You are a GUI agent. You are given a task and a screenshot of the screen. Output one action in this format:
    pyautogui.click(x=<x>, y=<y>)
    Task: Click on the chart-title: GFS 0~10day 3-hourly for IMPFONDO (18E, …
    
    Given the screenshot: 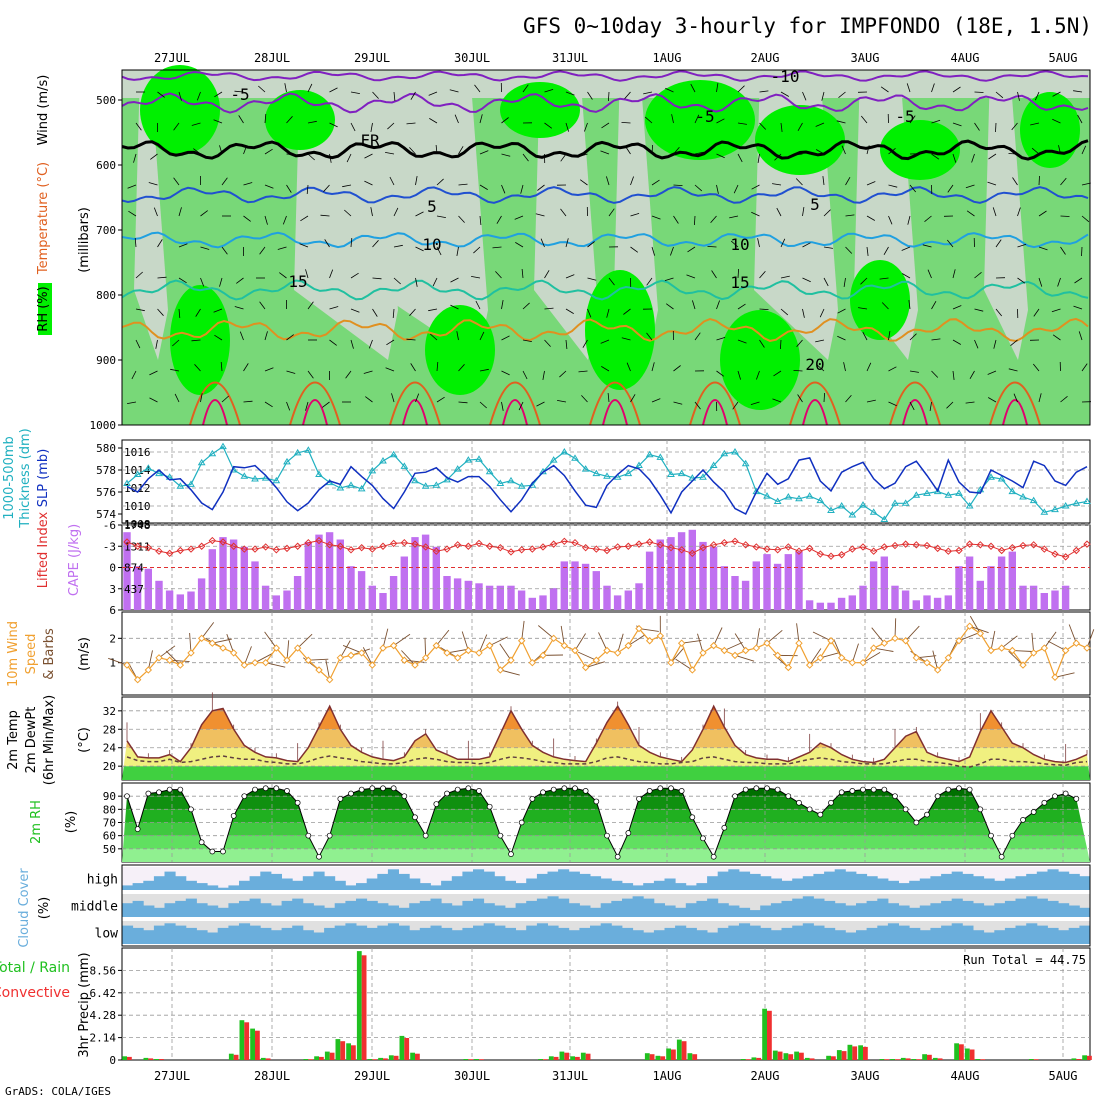 What is the action you would take?
    pyautogui.click(x=807, y=26)
    